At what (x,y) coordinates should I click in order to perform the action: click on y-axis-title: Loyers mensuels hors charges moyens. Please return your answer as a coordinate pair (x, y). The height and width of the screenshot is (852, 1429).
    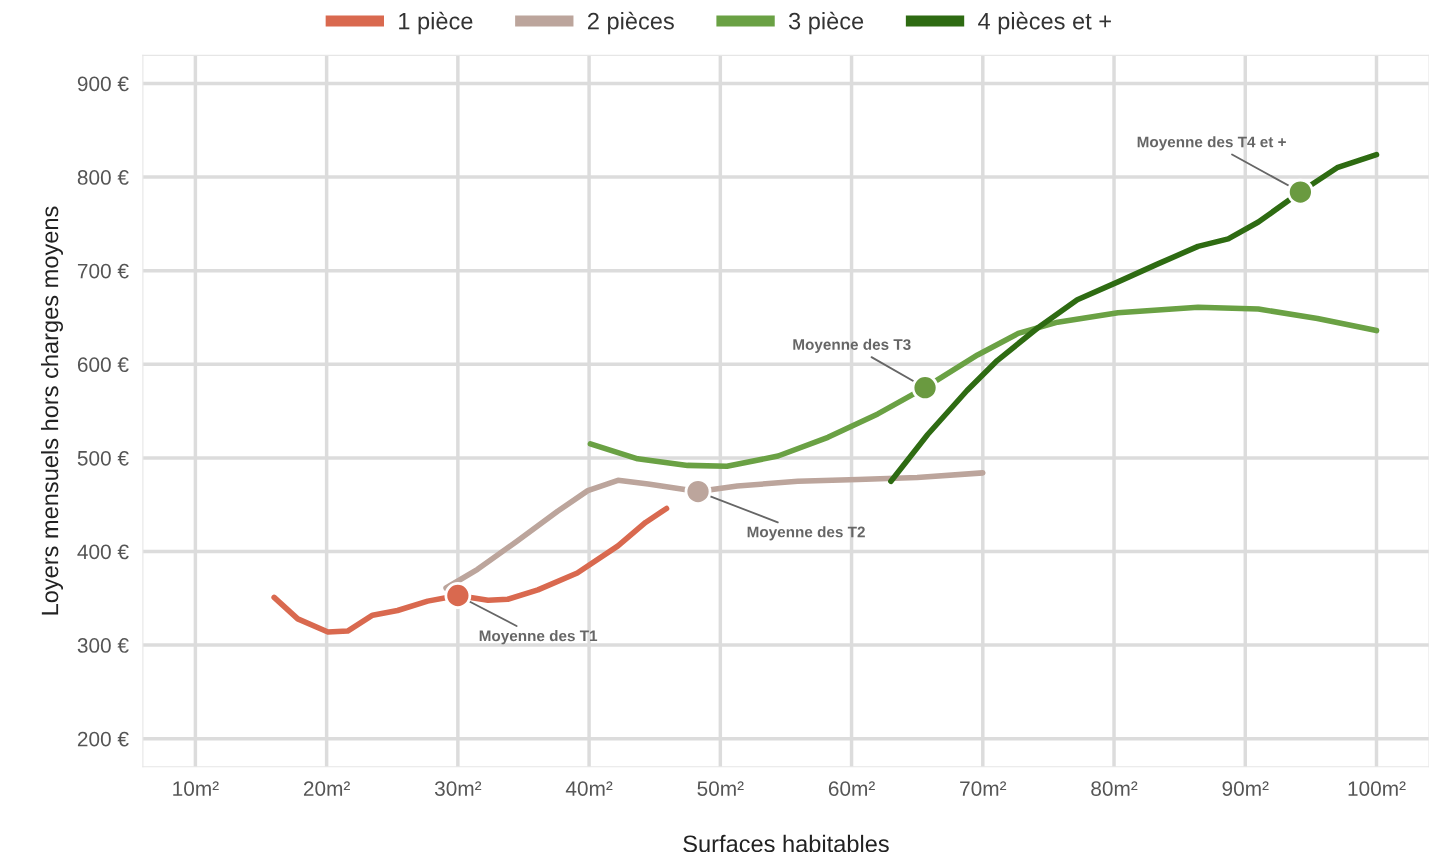
    Looking at the image, I should click on (51, 410).